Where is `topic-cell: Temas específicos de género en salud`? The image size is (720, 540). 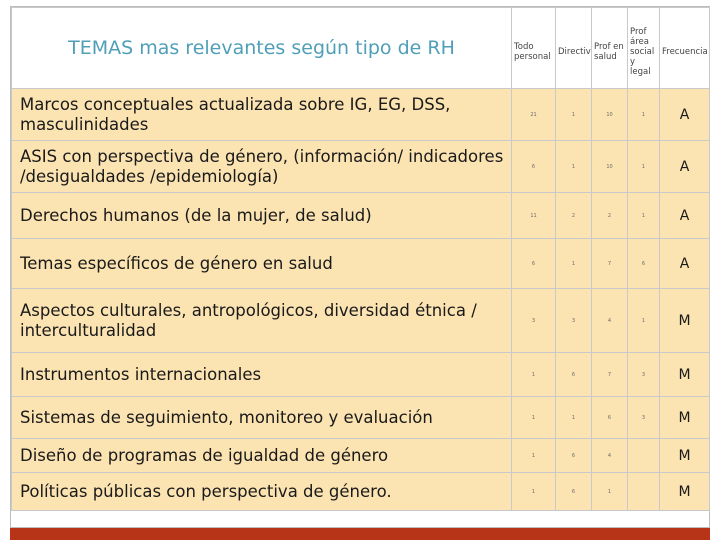
topic-cell: Temas específicos de género en salud is located at coordinates (261, 263).